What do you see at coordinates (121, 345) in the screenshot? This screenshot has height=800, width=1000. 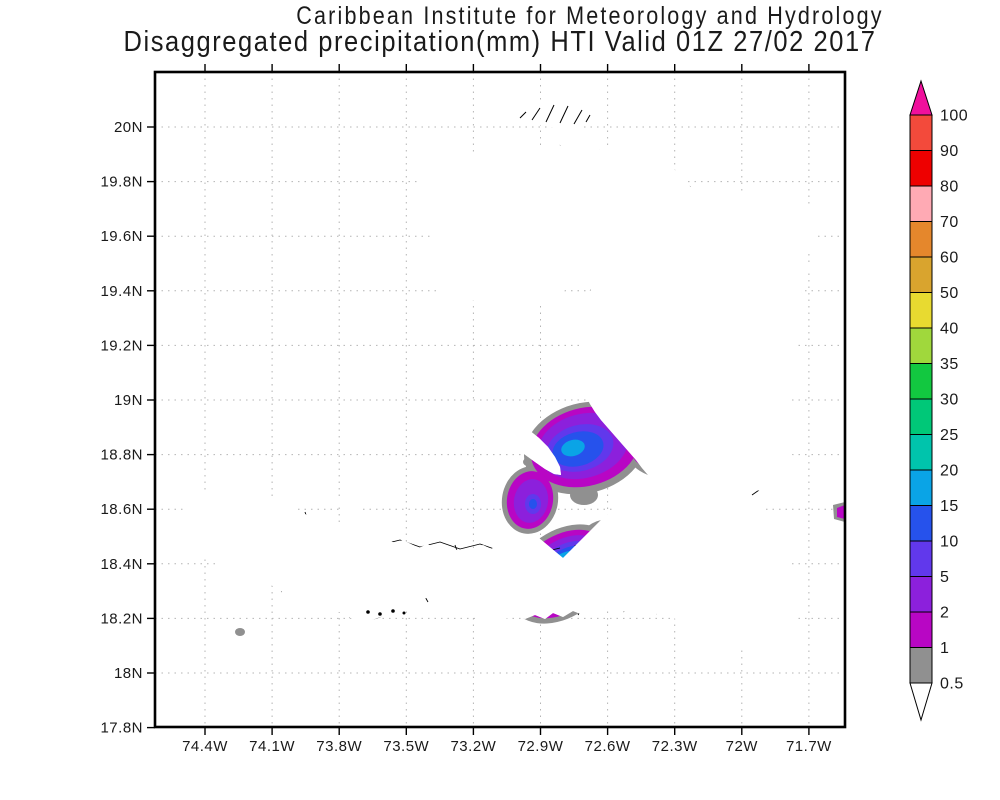 I see `lat-tick-label: 19.2N` at bounding box center [121, 345].